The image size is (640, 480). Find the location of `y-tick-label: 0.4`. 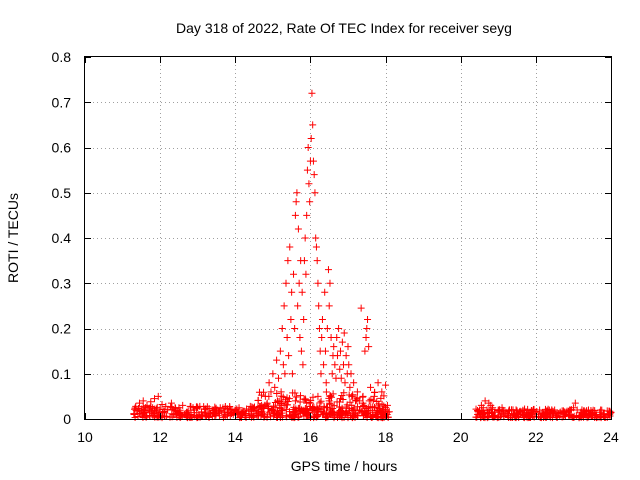

y-tick-label: 0.4 is located at coordinates (62, 238).